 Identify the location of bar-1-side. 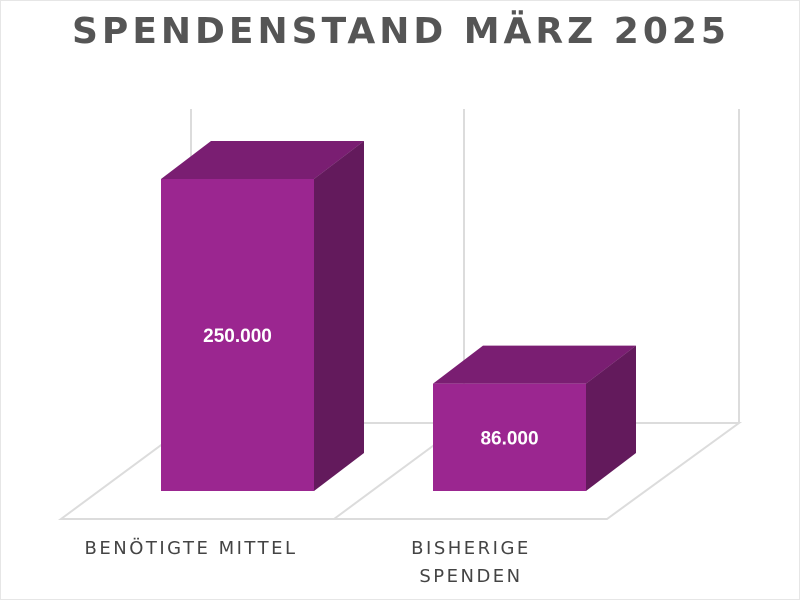
(339, 316).